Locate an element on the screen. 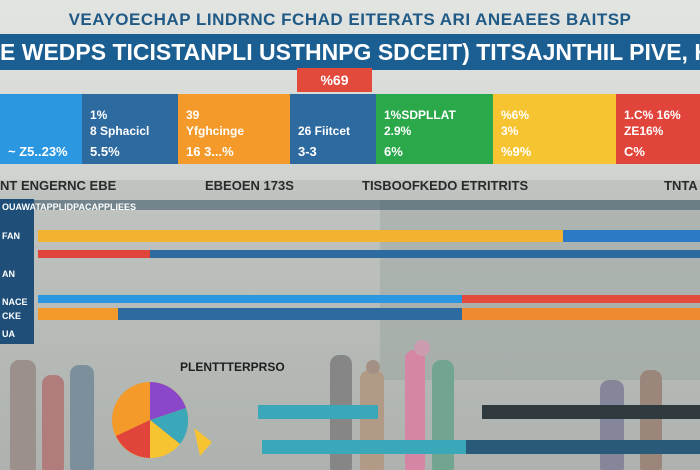 The width and height of the screenshot is (700, 470). stat-label: Yfghcinge is located at coordinates (215, 131).